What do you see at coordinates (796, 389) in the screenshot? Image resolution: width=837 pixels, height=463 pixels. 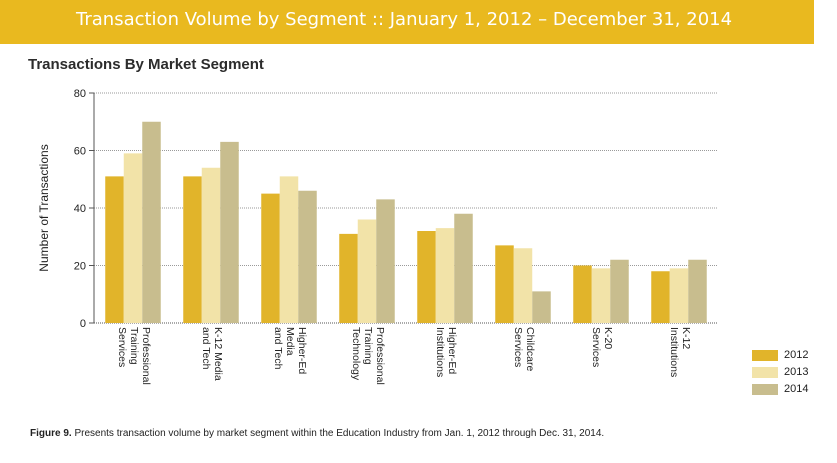 I see `legend-label: 2014` at bounding box center [796, 389].